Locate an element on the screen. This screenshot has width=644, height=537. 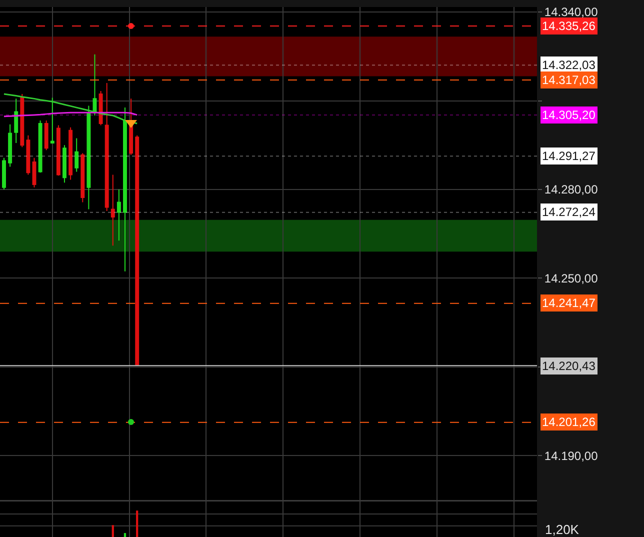
ref-line-label: 14.322,03 is located at coordinates (569, 65).